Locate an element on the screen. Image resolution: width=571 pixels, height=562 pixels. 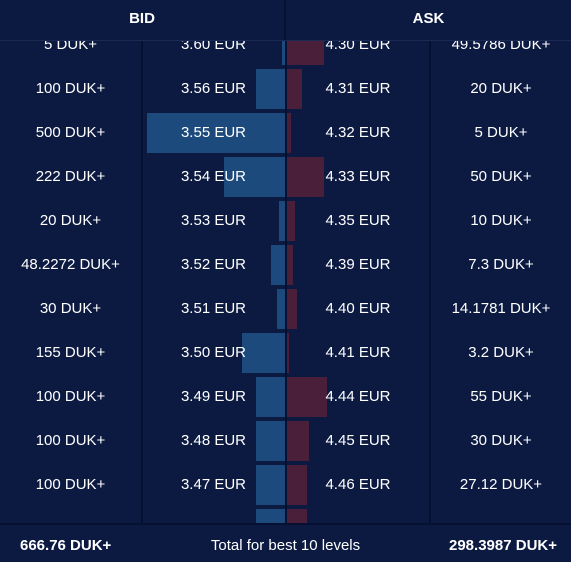
order-book-row: 30 DUK+ 3.51 EUR 4.40 EUR 14.1781 DUK+ is located at coordinates (285, 311).